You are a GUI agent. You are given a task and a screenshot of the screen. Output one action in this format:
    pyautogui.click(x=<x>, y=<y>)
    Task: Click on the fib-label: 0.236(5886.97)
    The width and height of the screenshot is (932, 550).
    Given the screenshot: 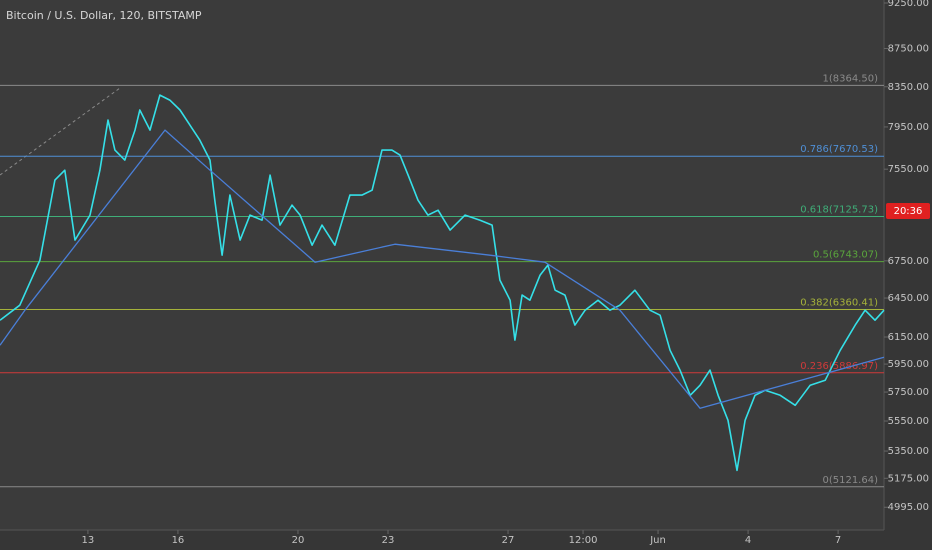 What is the action you would take?
    pyautogui.click(x=839, y=366)
    